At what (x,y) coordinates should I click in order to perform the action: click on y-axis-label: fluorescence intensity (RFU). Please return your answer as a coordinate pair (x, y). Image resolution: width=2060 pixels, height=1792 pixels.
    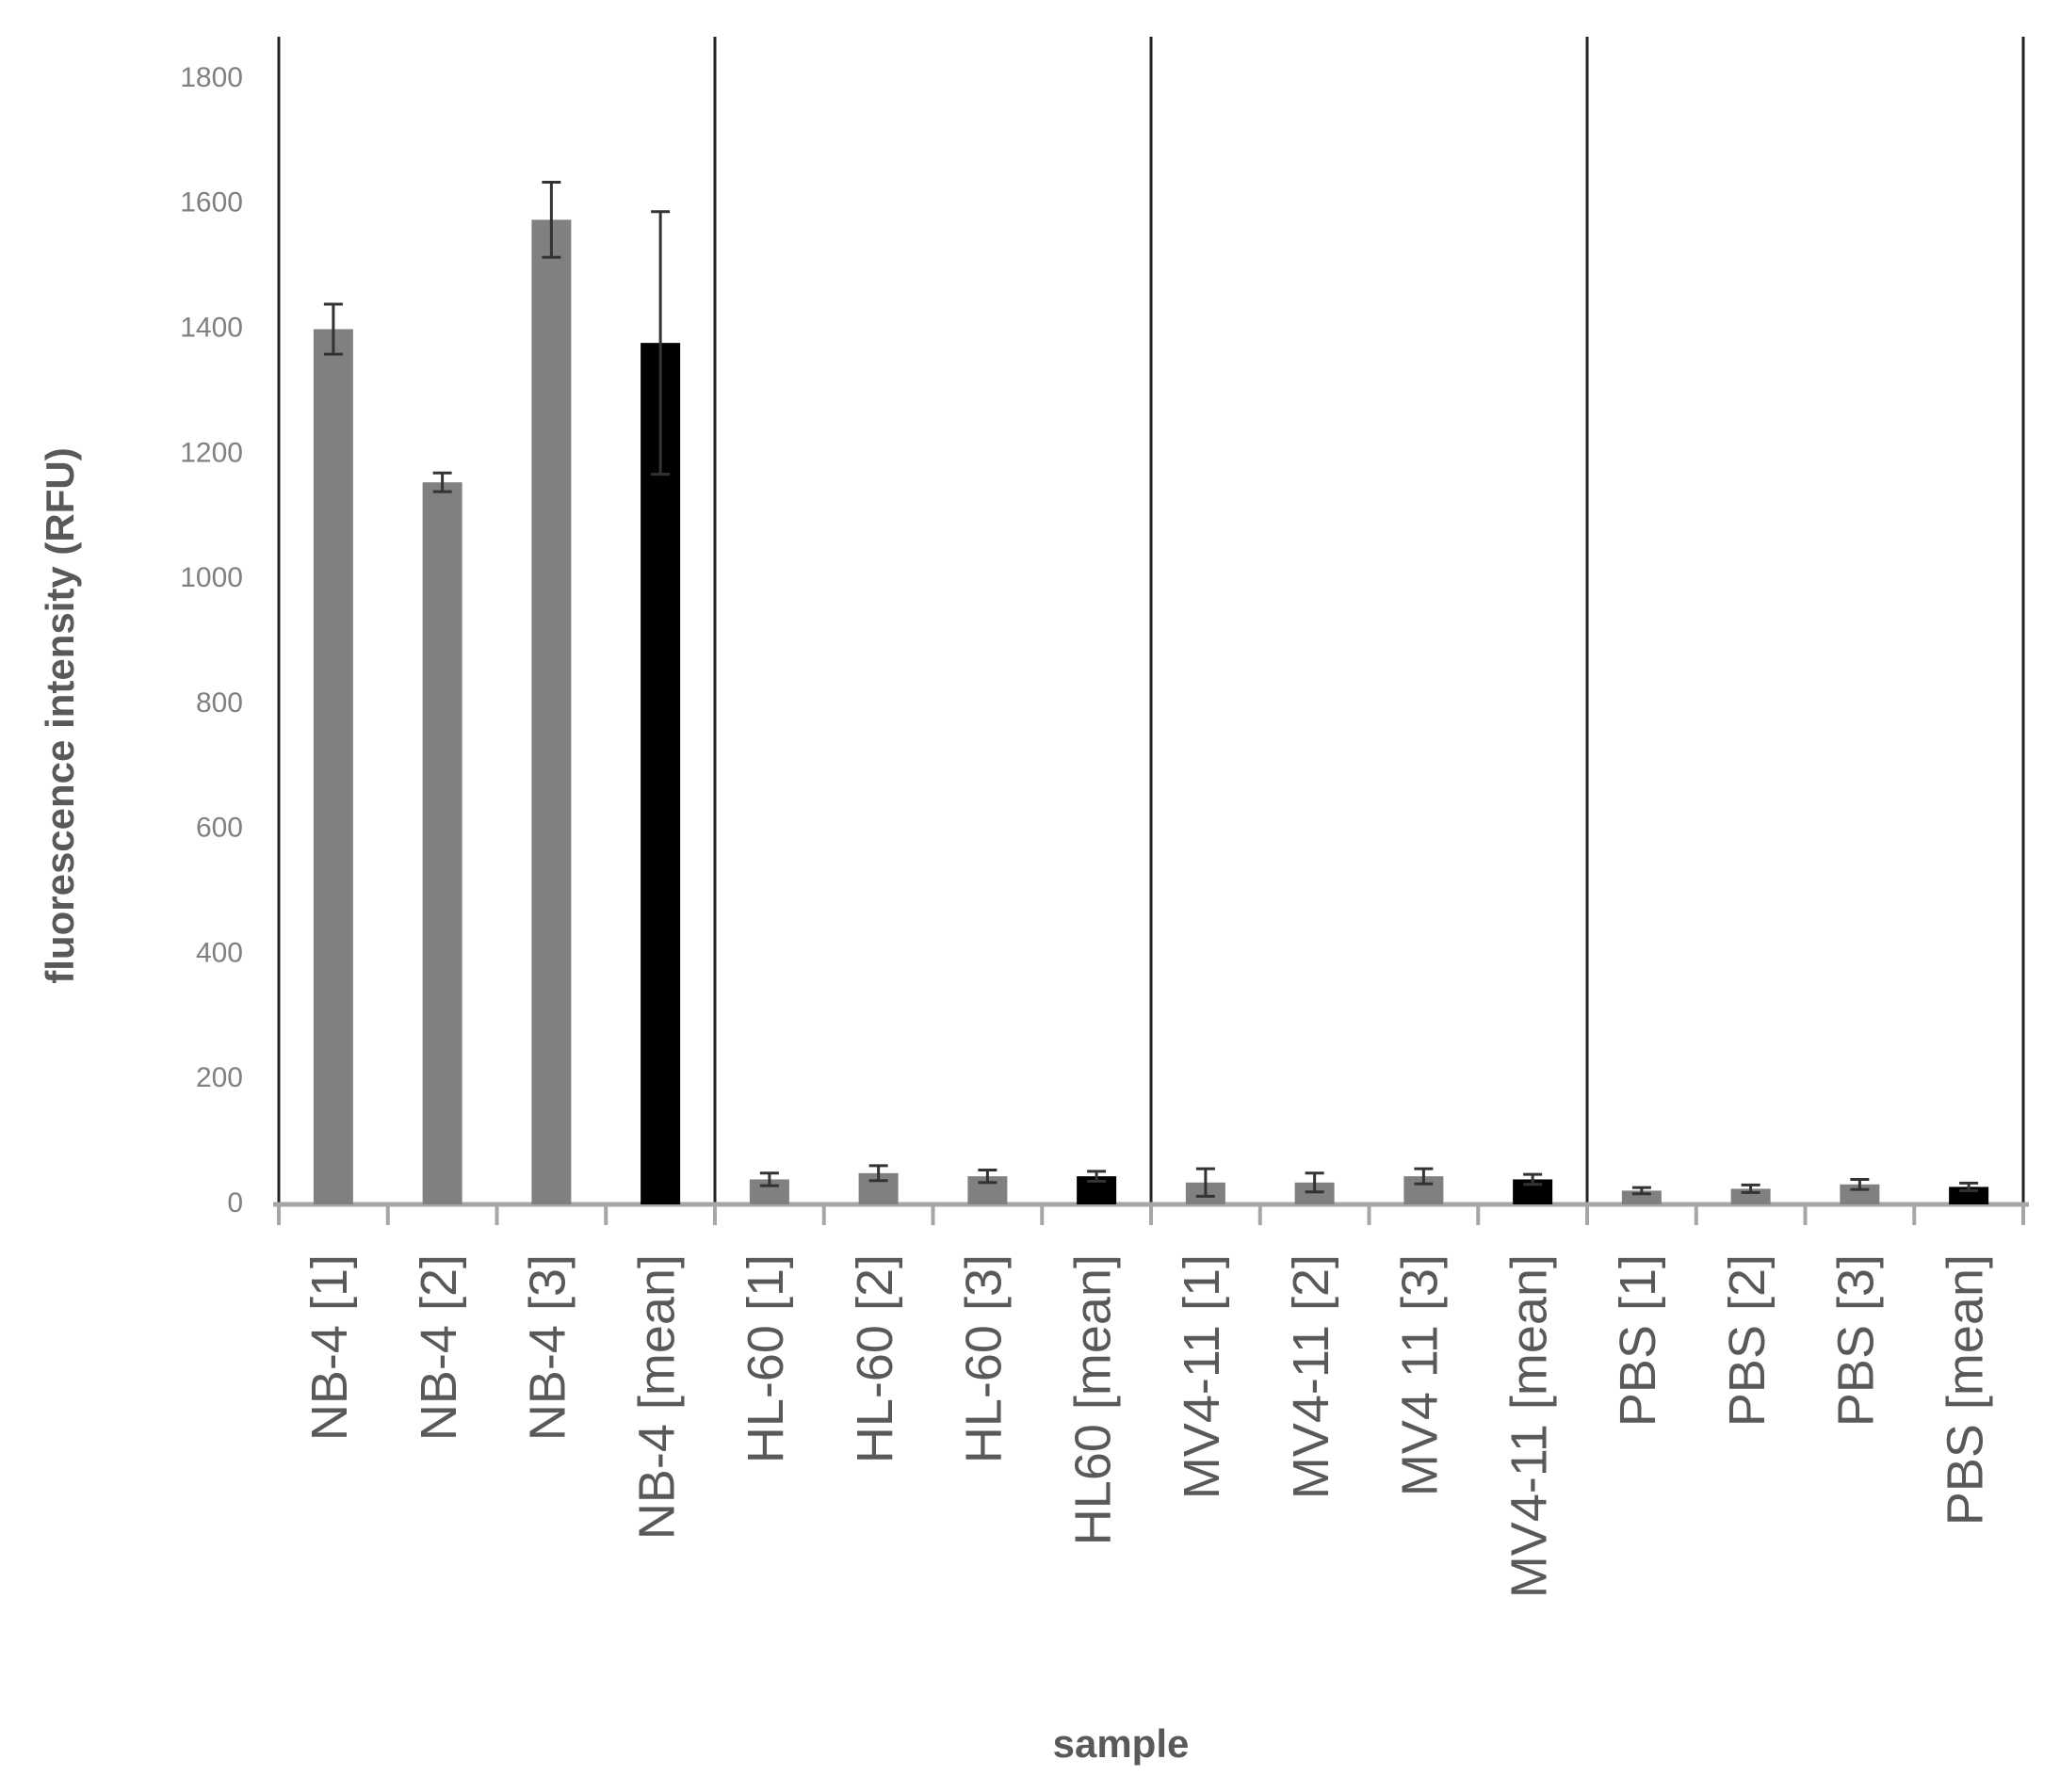
    Looking at the image, I should click on (60, 715).